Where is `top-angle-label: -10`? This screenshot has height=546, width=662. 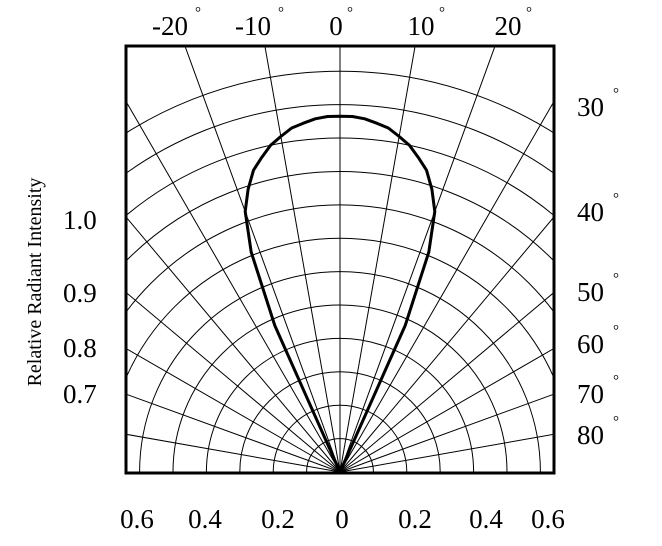 top-angle-label: -10 is located at coordinates (253, 26).